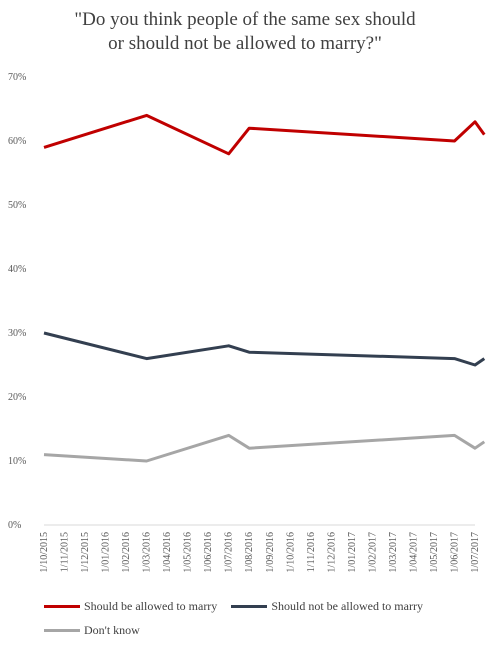 The width and height of the screenshot is (490, 647). What do you see at coordinates (17, 461) in the screenshot?
I see `y-tick-label: 10%` at bounding box center [17, 461].